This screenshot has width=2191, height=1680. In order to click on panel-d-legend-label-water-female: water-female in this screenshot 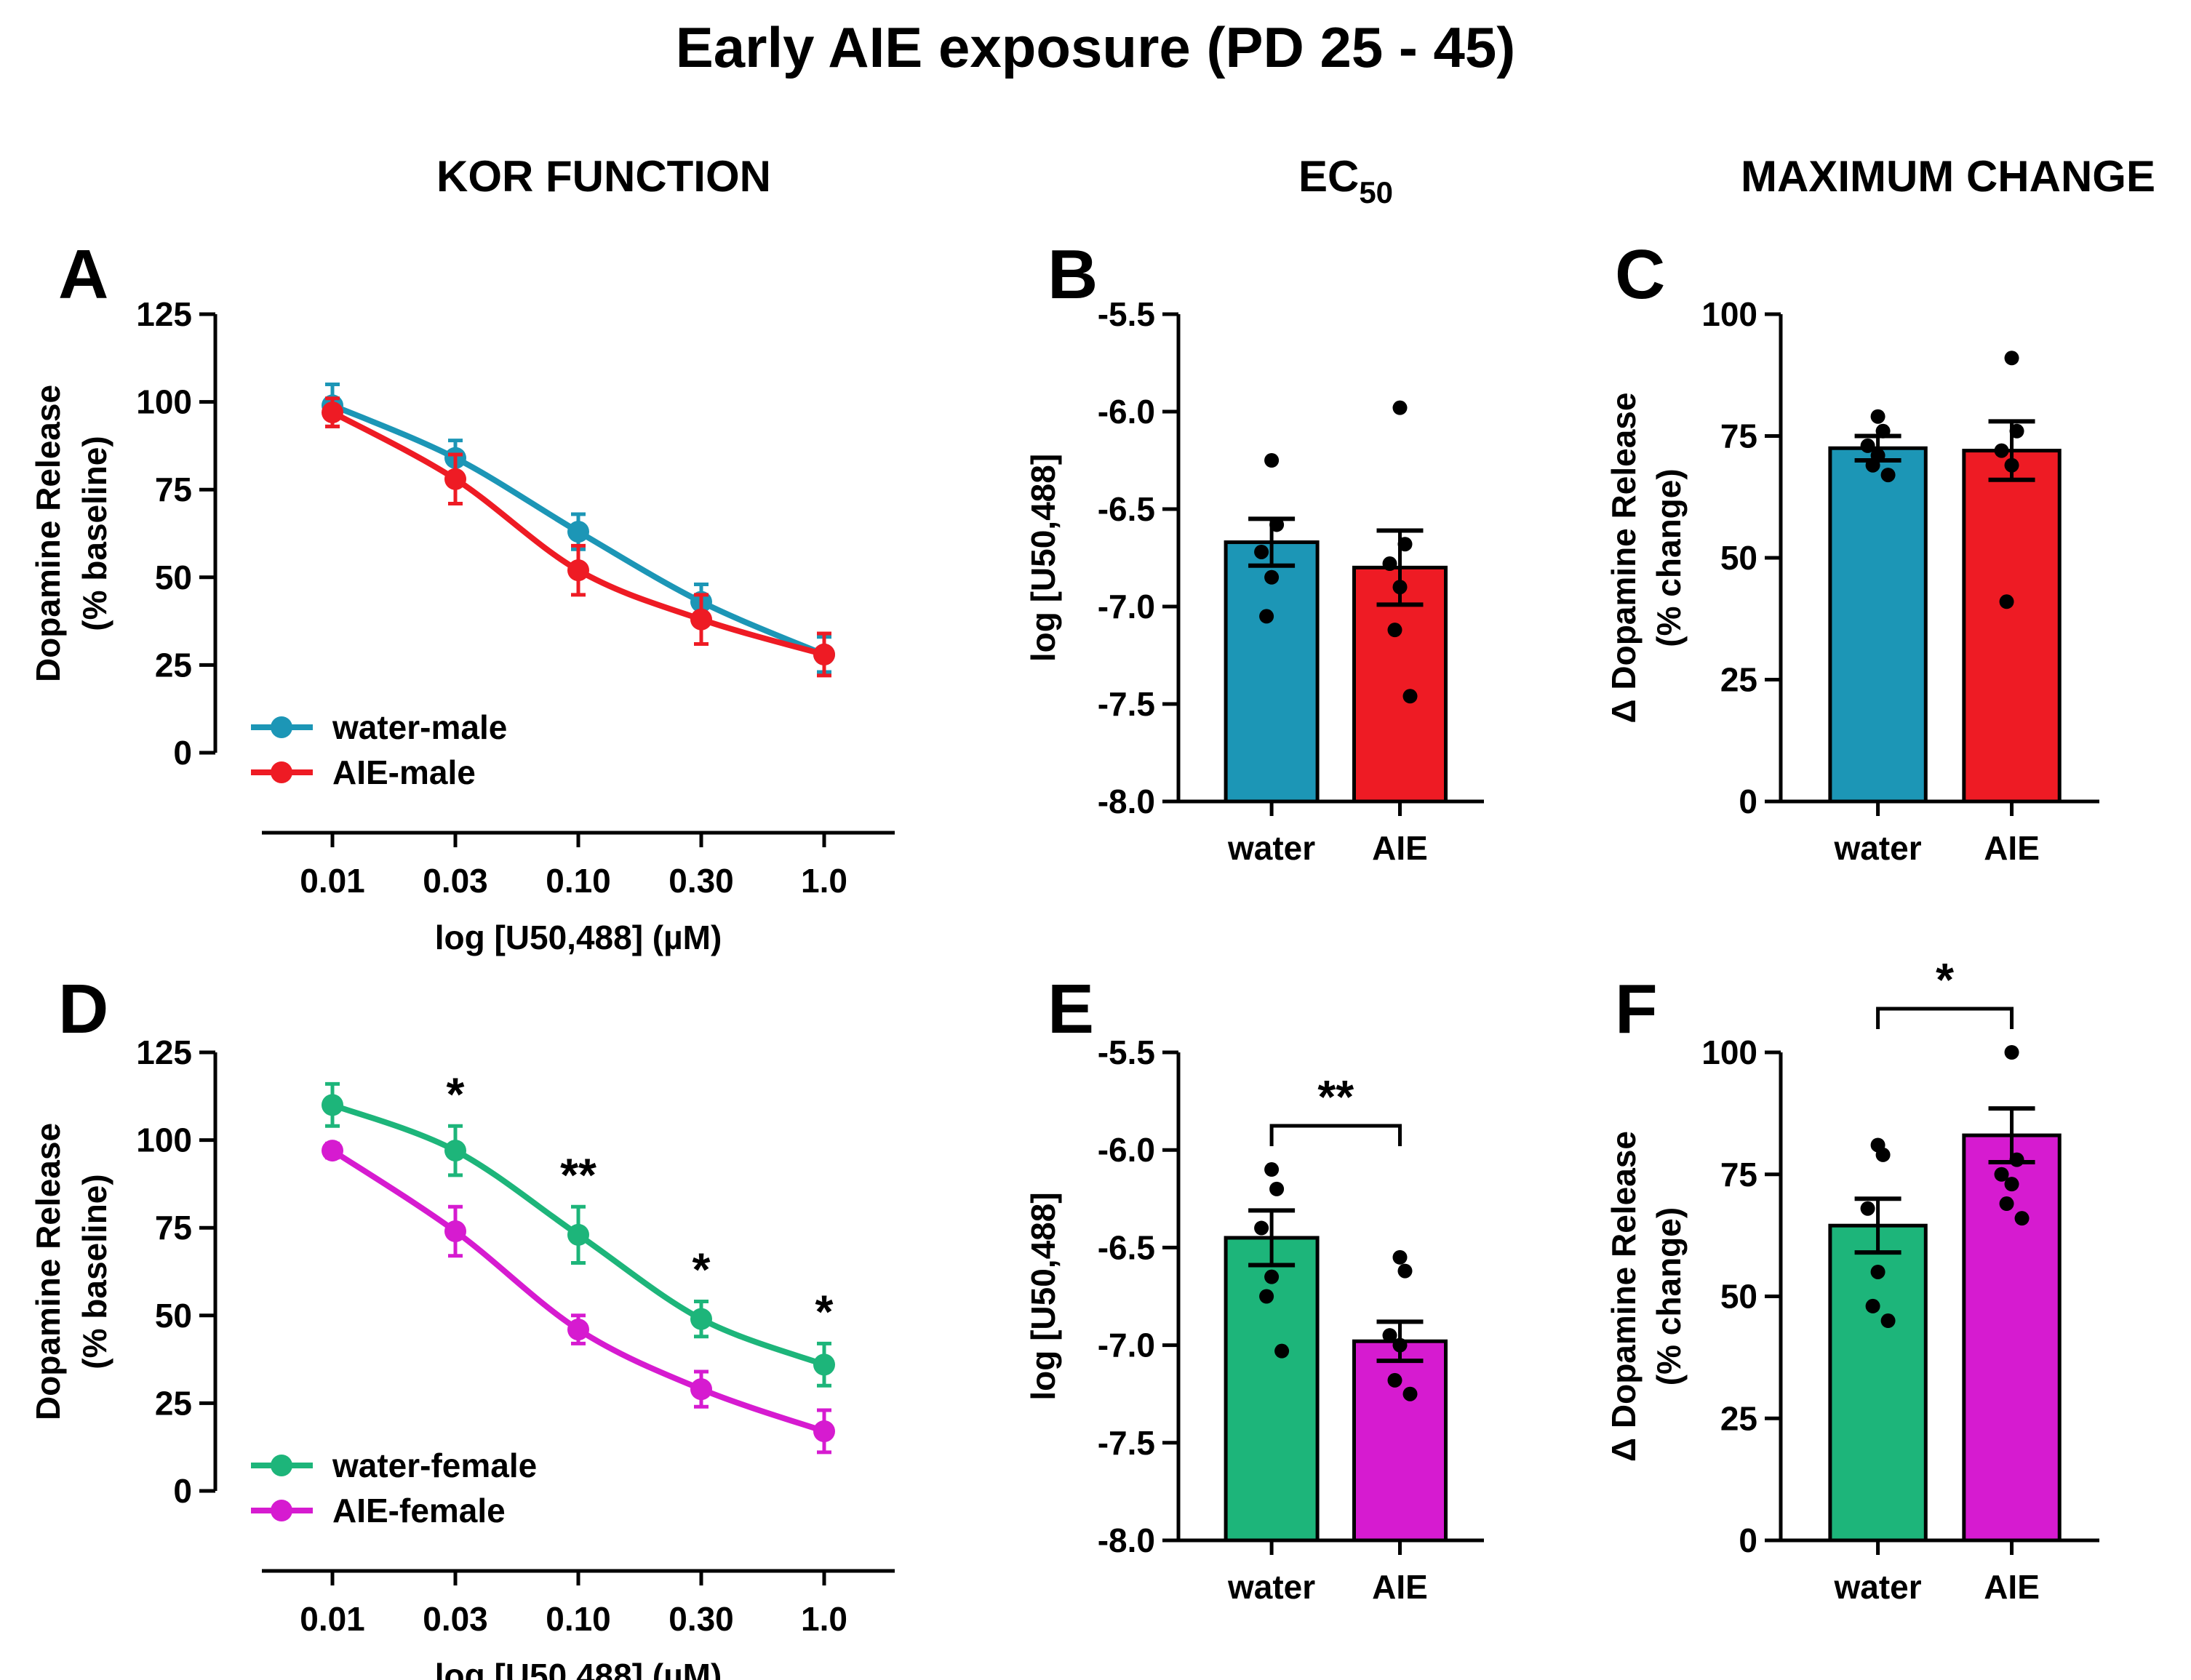, I will do `click(434, 1465)`.